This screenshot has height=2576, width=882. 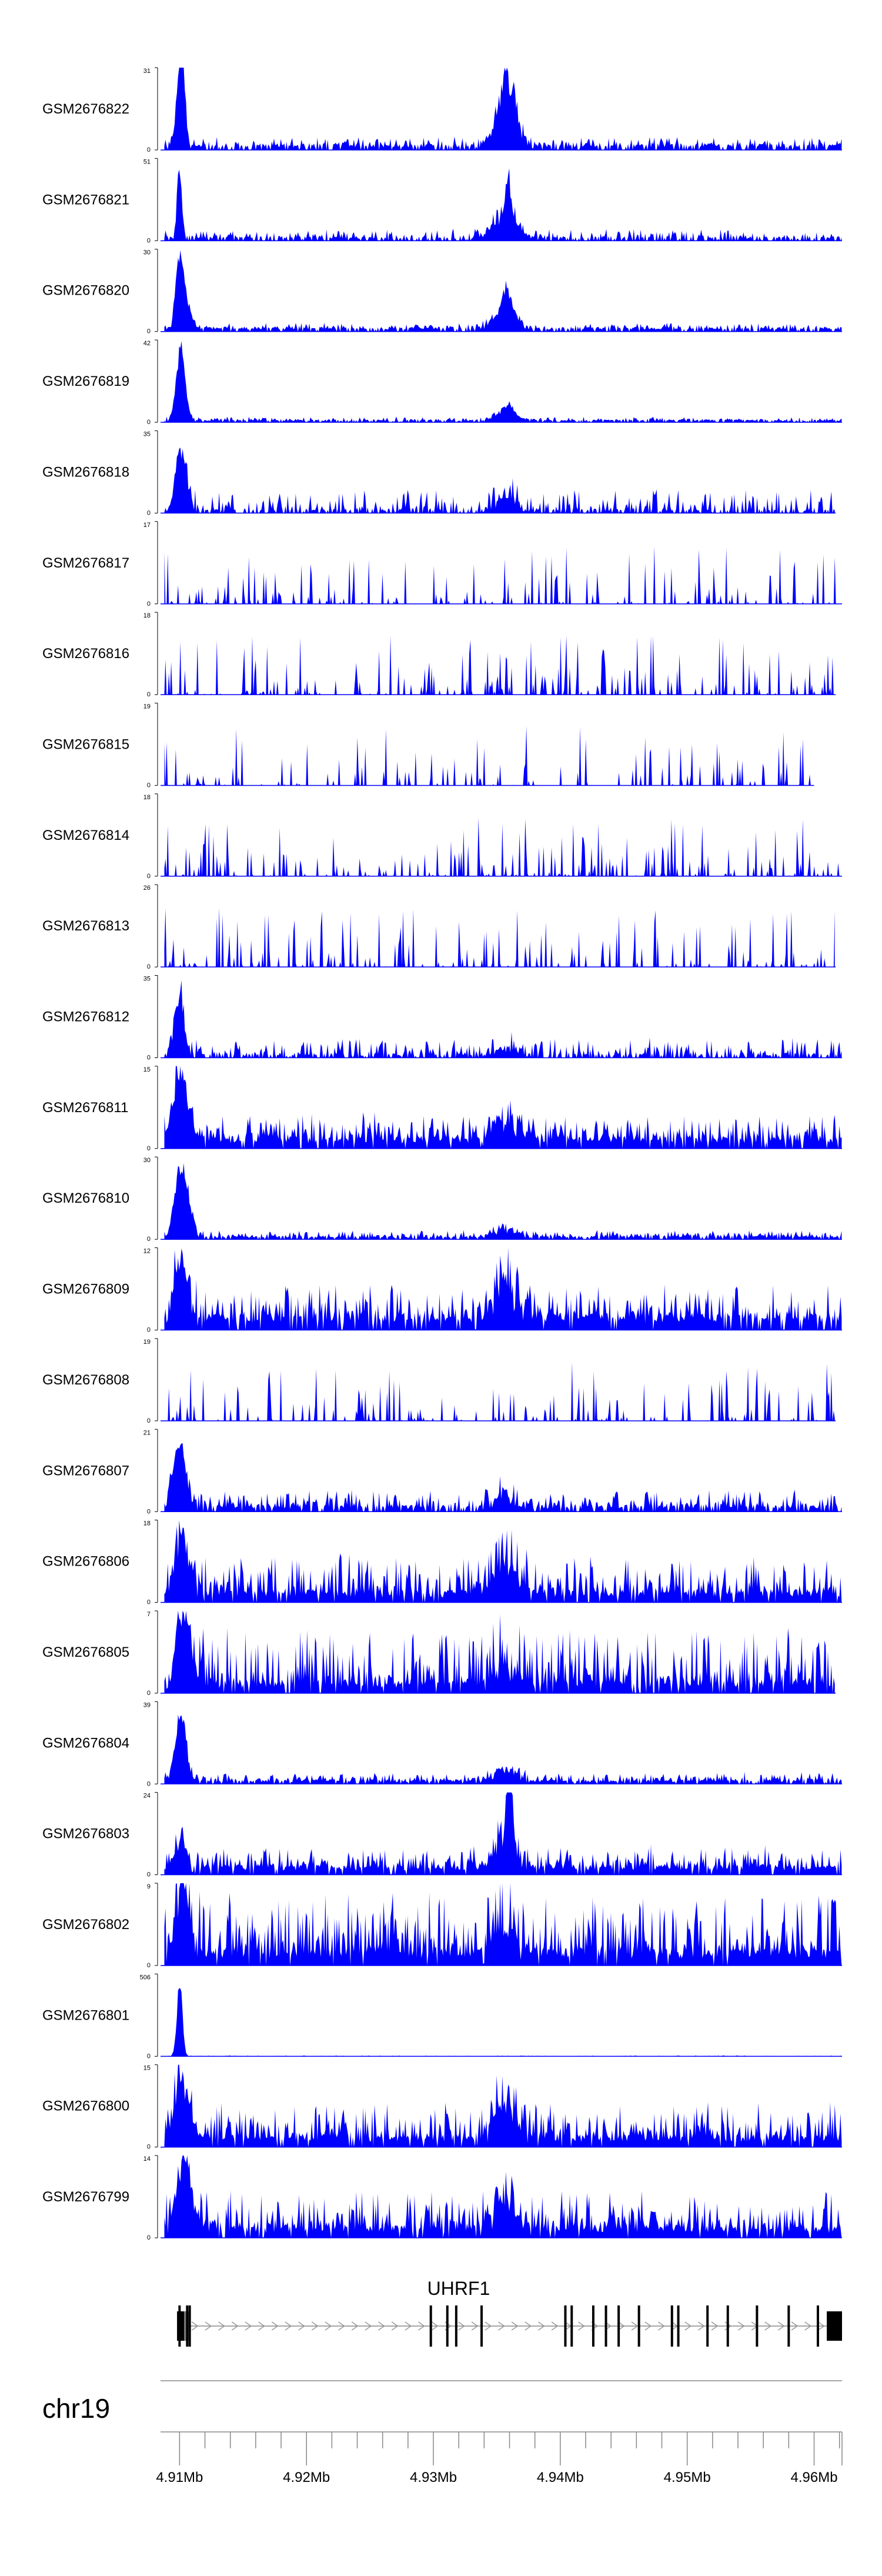 I want to click on track-GSM2676817: GSM2676817 17 0, so click(x=442, y=564).